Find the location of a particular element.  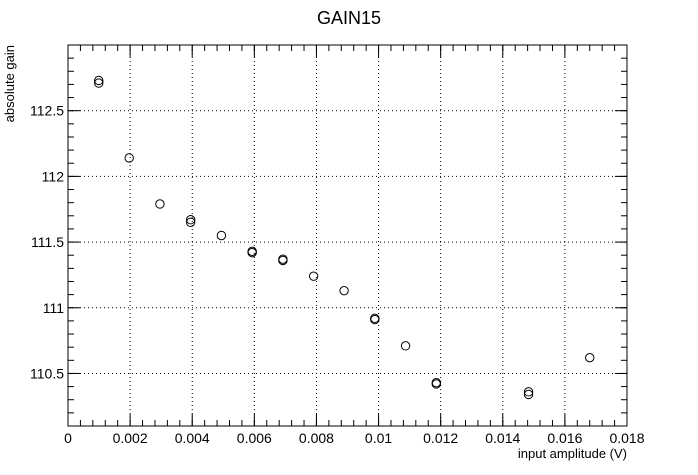

x-tick-label: 0.002 is located at coordinates (130, 438).